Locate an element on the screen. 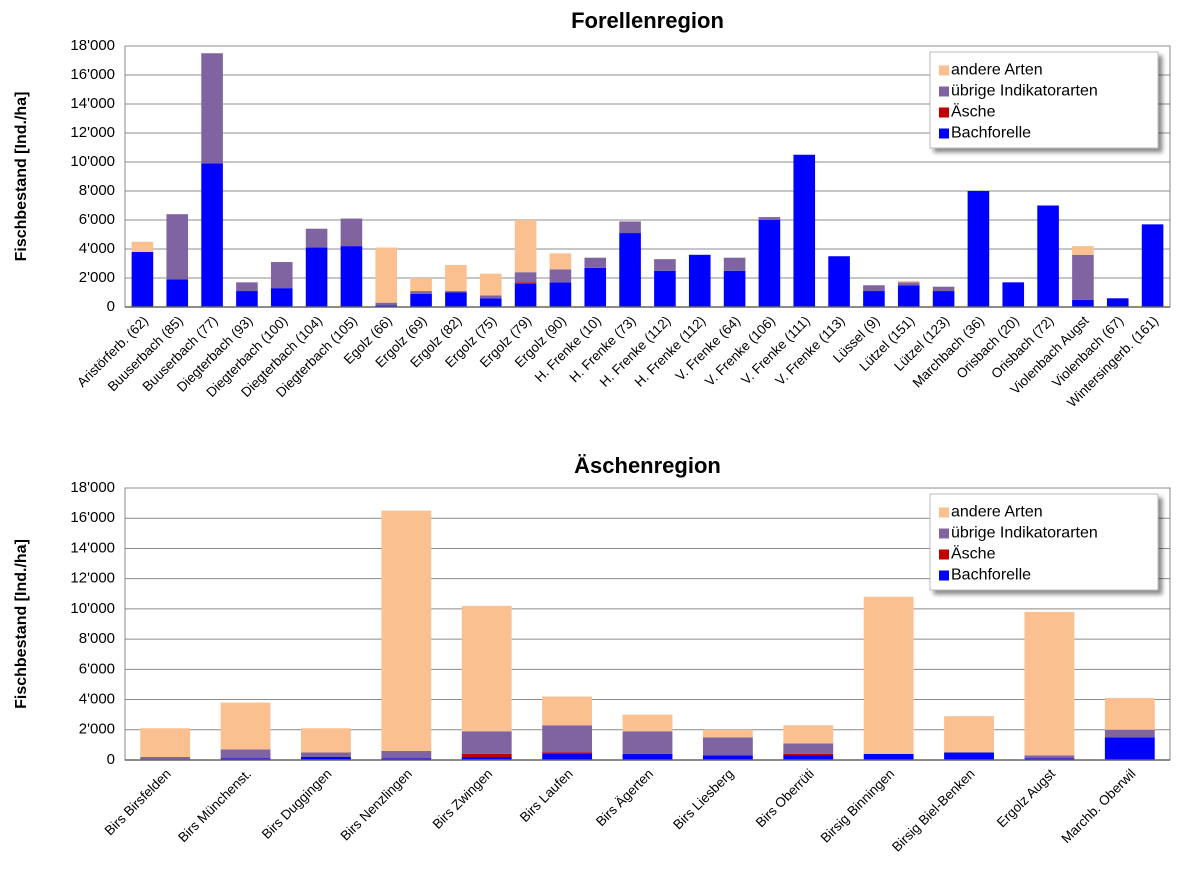 Image resolution: width=1181 pixels, height=875 pixels. legend-label: andere Arten is located at coordinates (997, 512).